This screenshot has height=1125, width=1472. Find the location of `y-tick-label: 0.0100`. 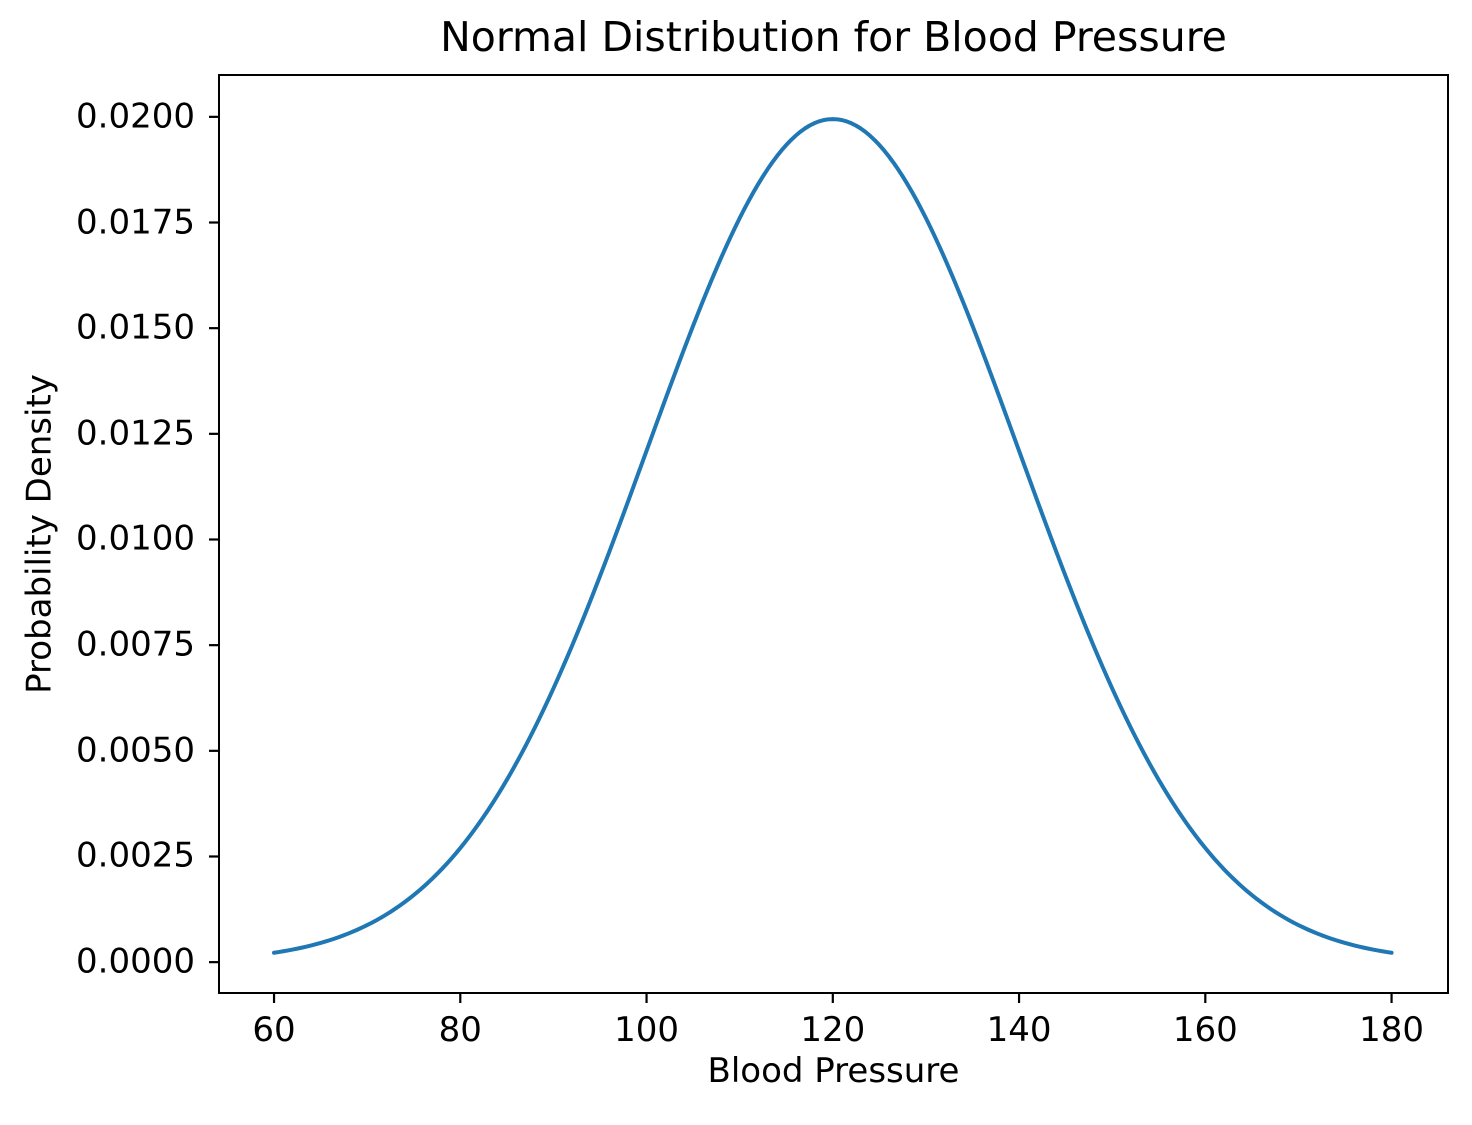

y-tick-label: 0.0100 is located at coordinates (135, 538).